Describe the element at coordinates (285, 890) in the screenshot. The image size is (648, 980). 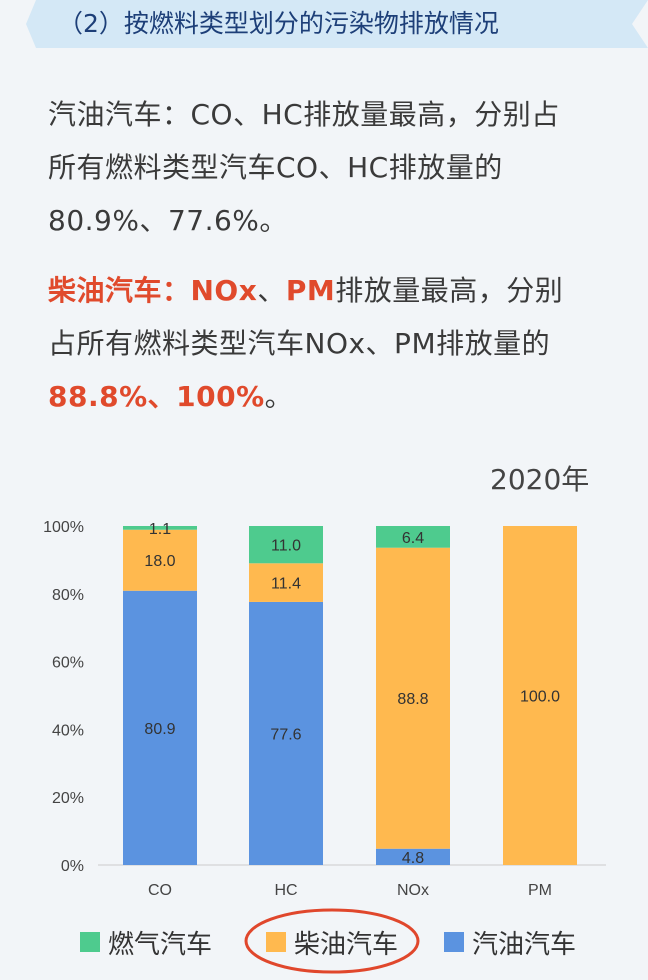
I see `x-tick-label: HC` at that location.